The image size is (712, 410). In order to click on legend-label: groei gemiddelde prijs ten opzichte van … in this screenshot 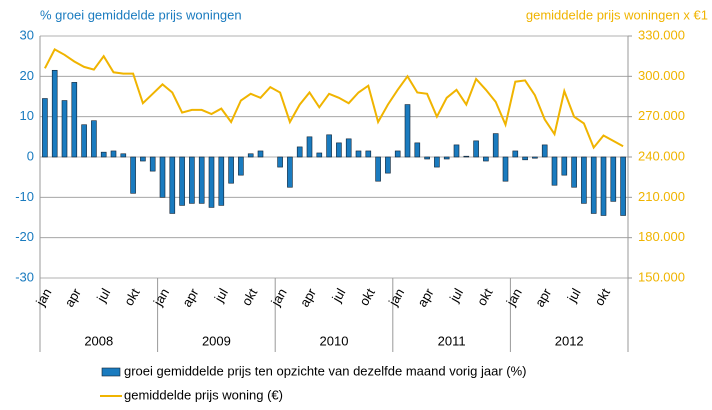, I will do `click(325, 370)`.